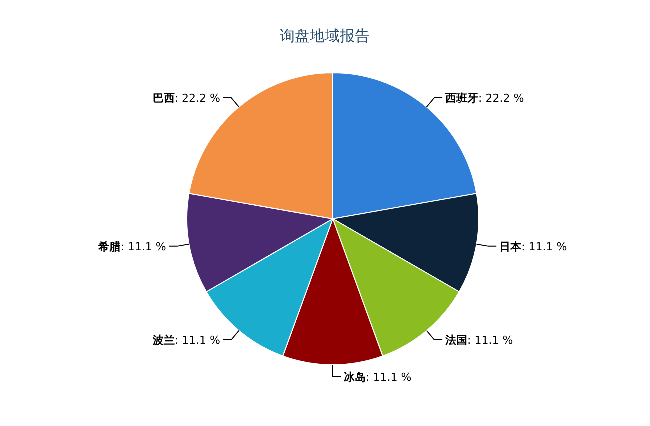 The height and width of the screenshot is (426, 650). I want to click on slice-label: 巴西, so click(163, 98).